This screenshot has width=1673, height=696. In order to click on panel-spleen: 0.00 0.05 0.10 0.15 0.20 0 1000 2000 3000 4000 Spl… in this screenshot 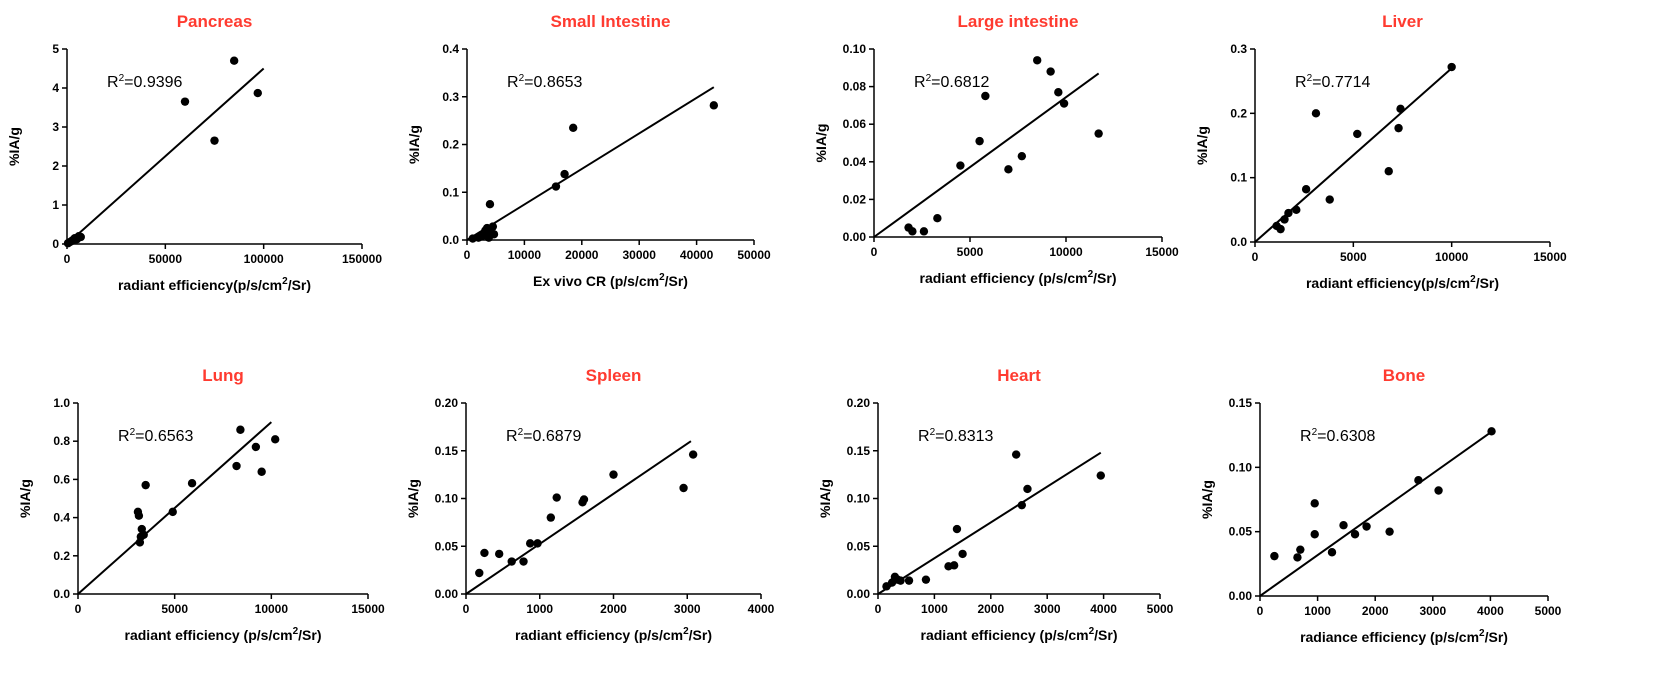, I will do `click(590, 504)`.